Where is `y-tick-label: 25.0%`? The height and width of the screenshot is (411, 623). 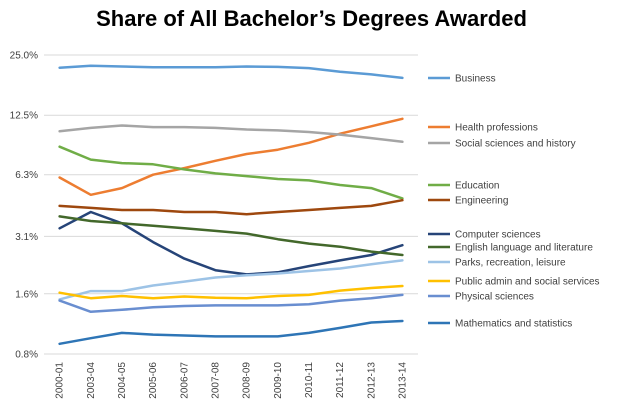 y-tick-label: 25.0% is located at coordinates (24, 56).